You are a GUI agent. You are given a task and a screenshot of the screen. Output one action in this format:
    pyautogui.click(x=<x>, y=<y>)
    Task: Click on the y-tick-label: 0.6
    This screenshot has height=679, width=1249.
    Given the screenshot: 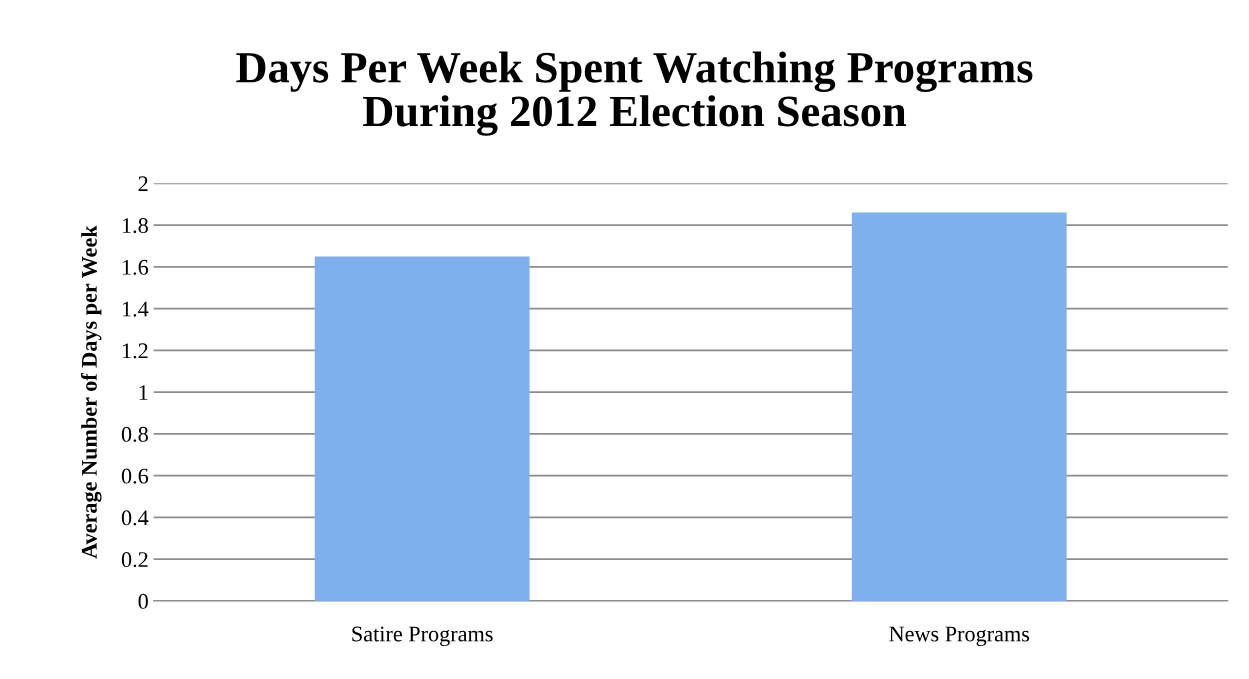 What is the action you would take?
    pyautogui.click(x=135, y=476)
    